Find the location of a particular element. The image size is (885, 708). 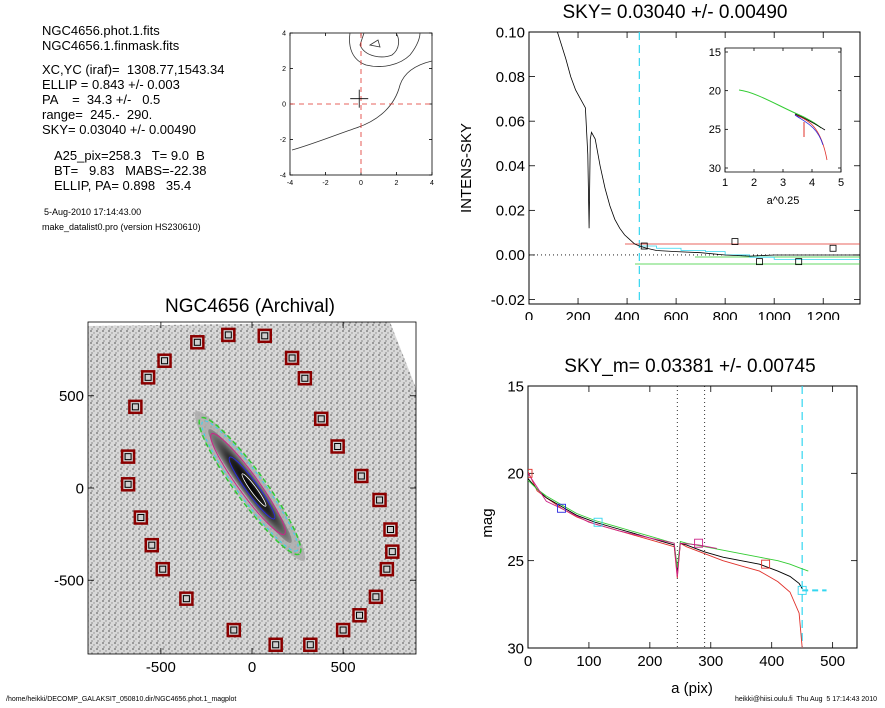

mag-xtick-label: 100 is located at coordinates (588, 661).